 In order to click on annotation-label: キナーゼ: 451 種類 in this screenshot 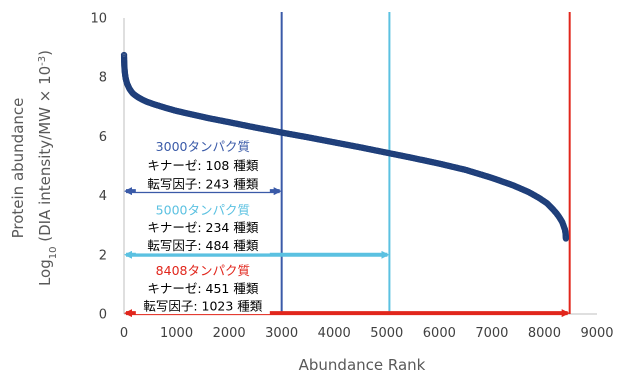, I will do `click(203, 288)`.